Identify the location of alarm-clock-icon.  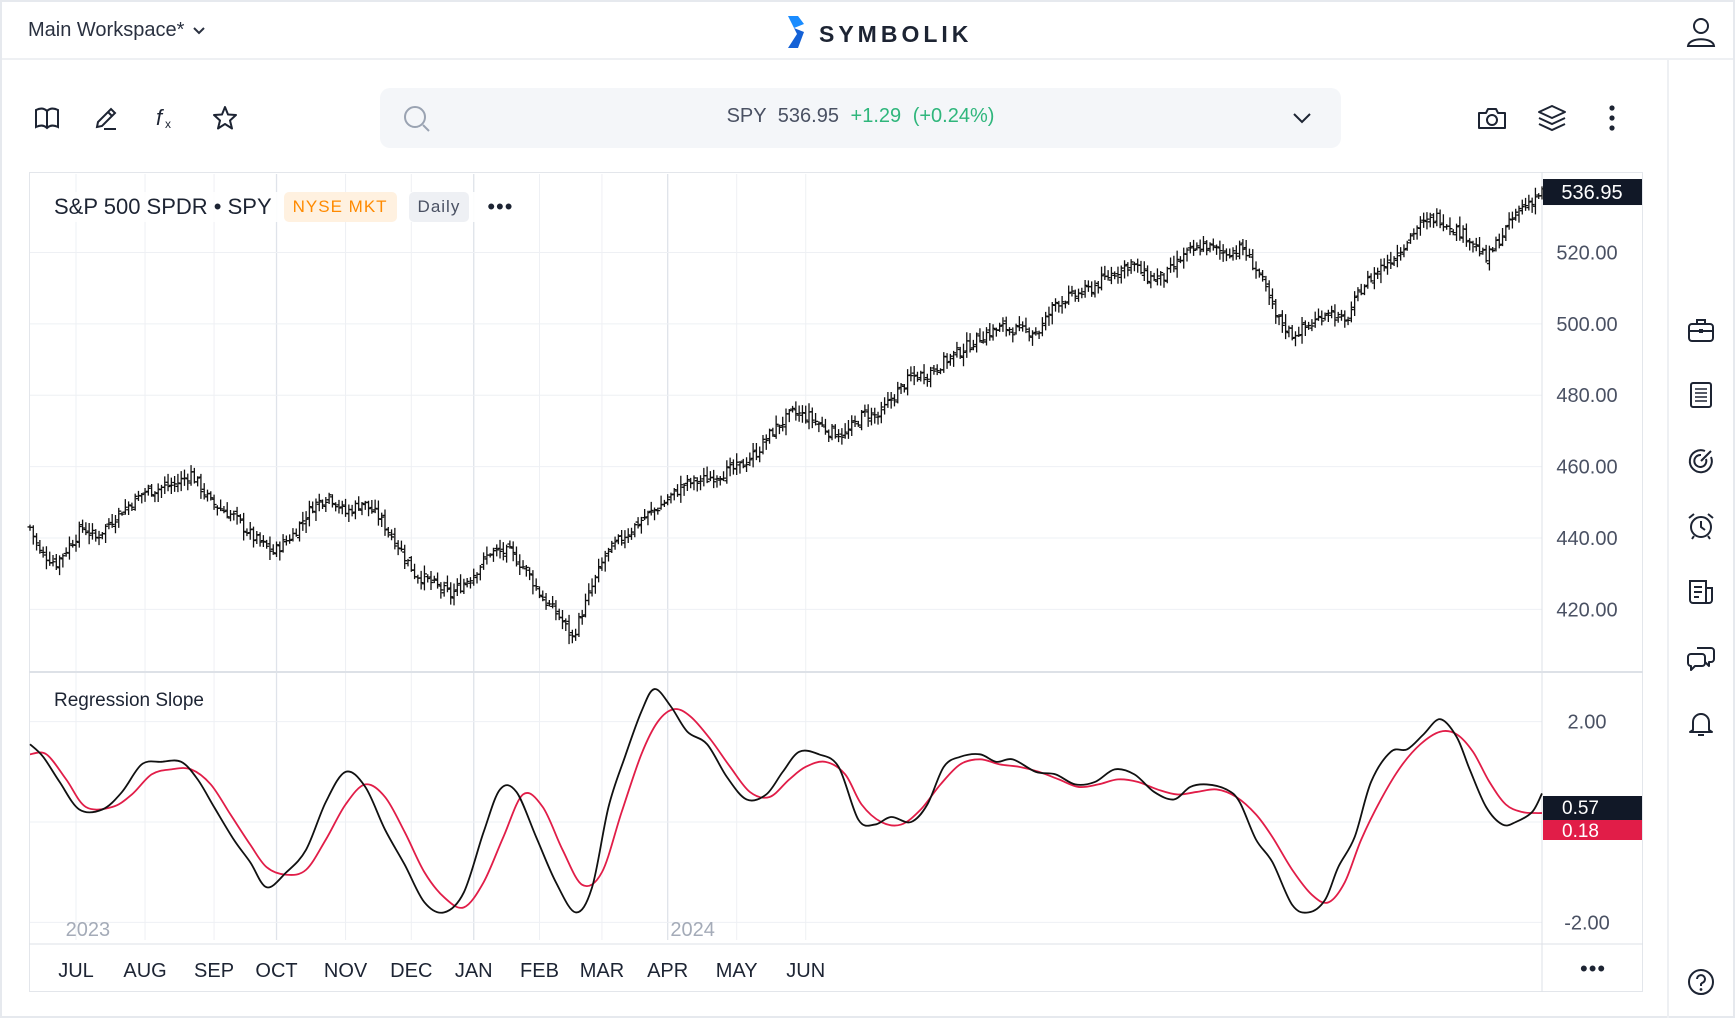
(1701, 526).